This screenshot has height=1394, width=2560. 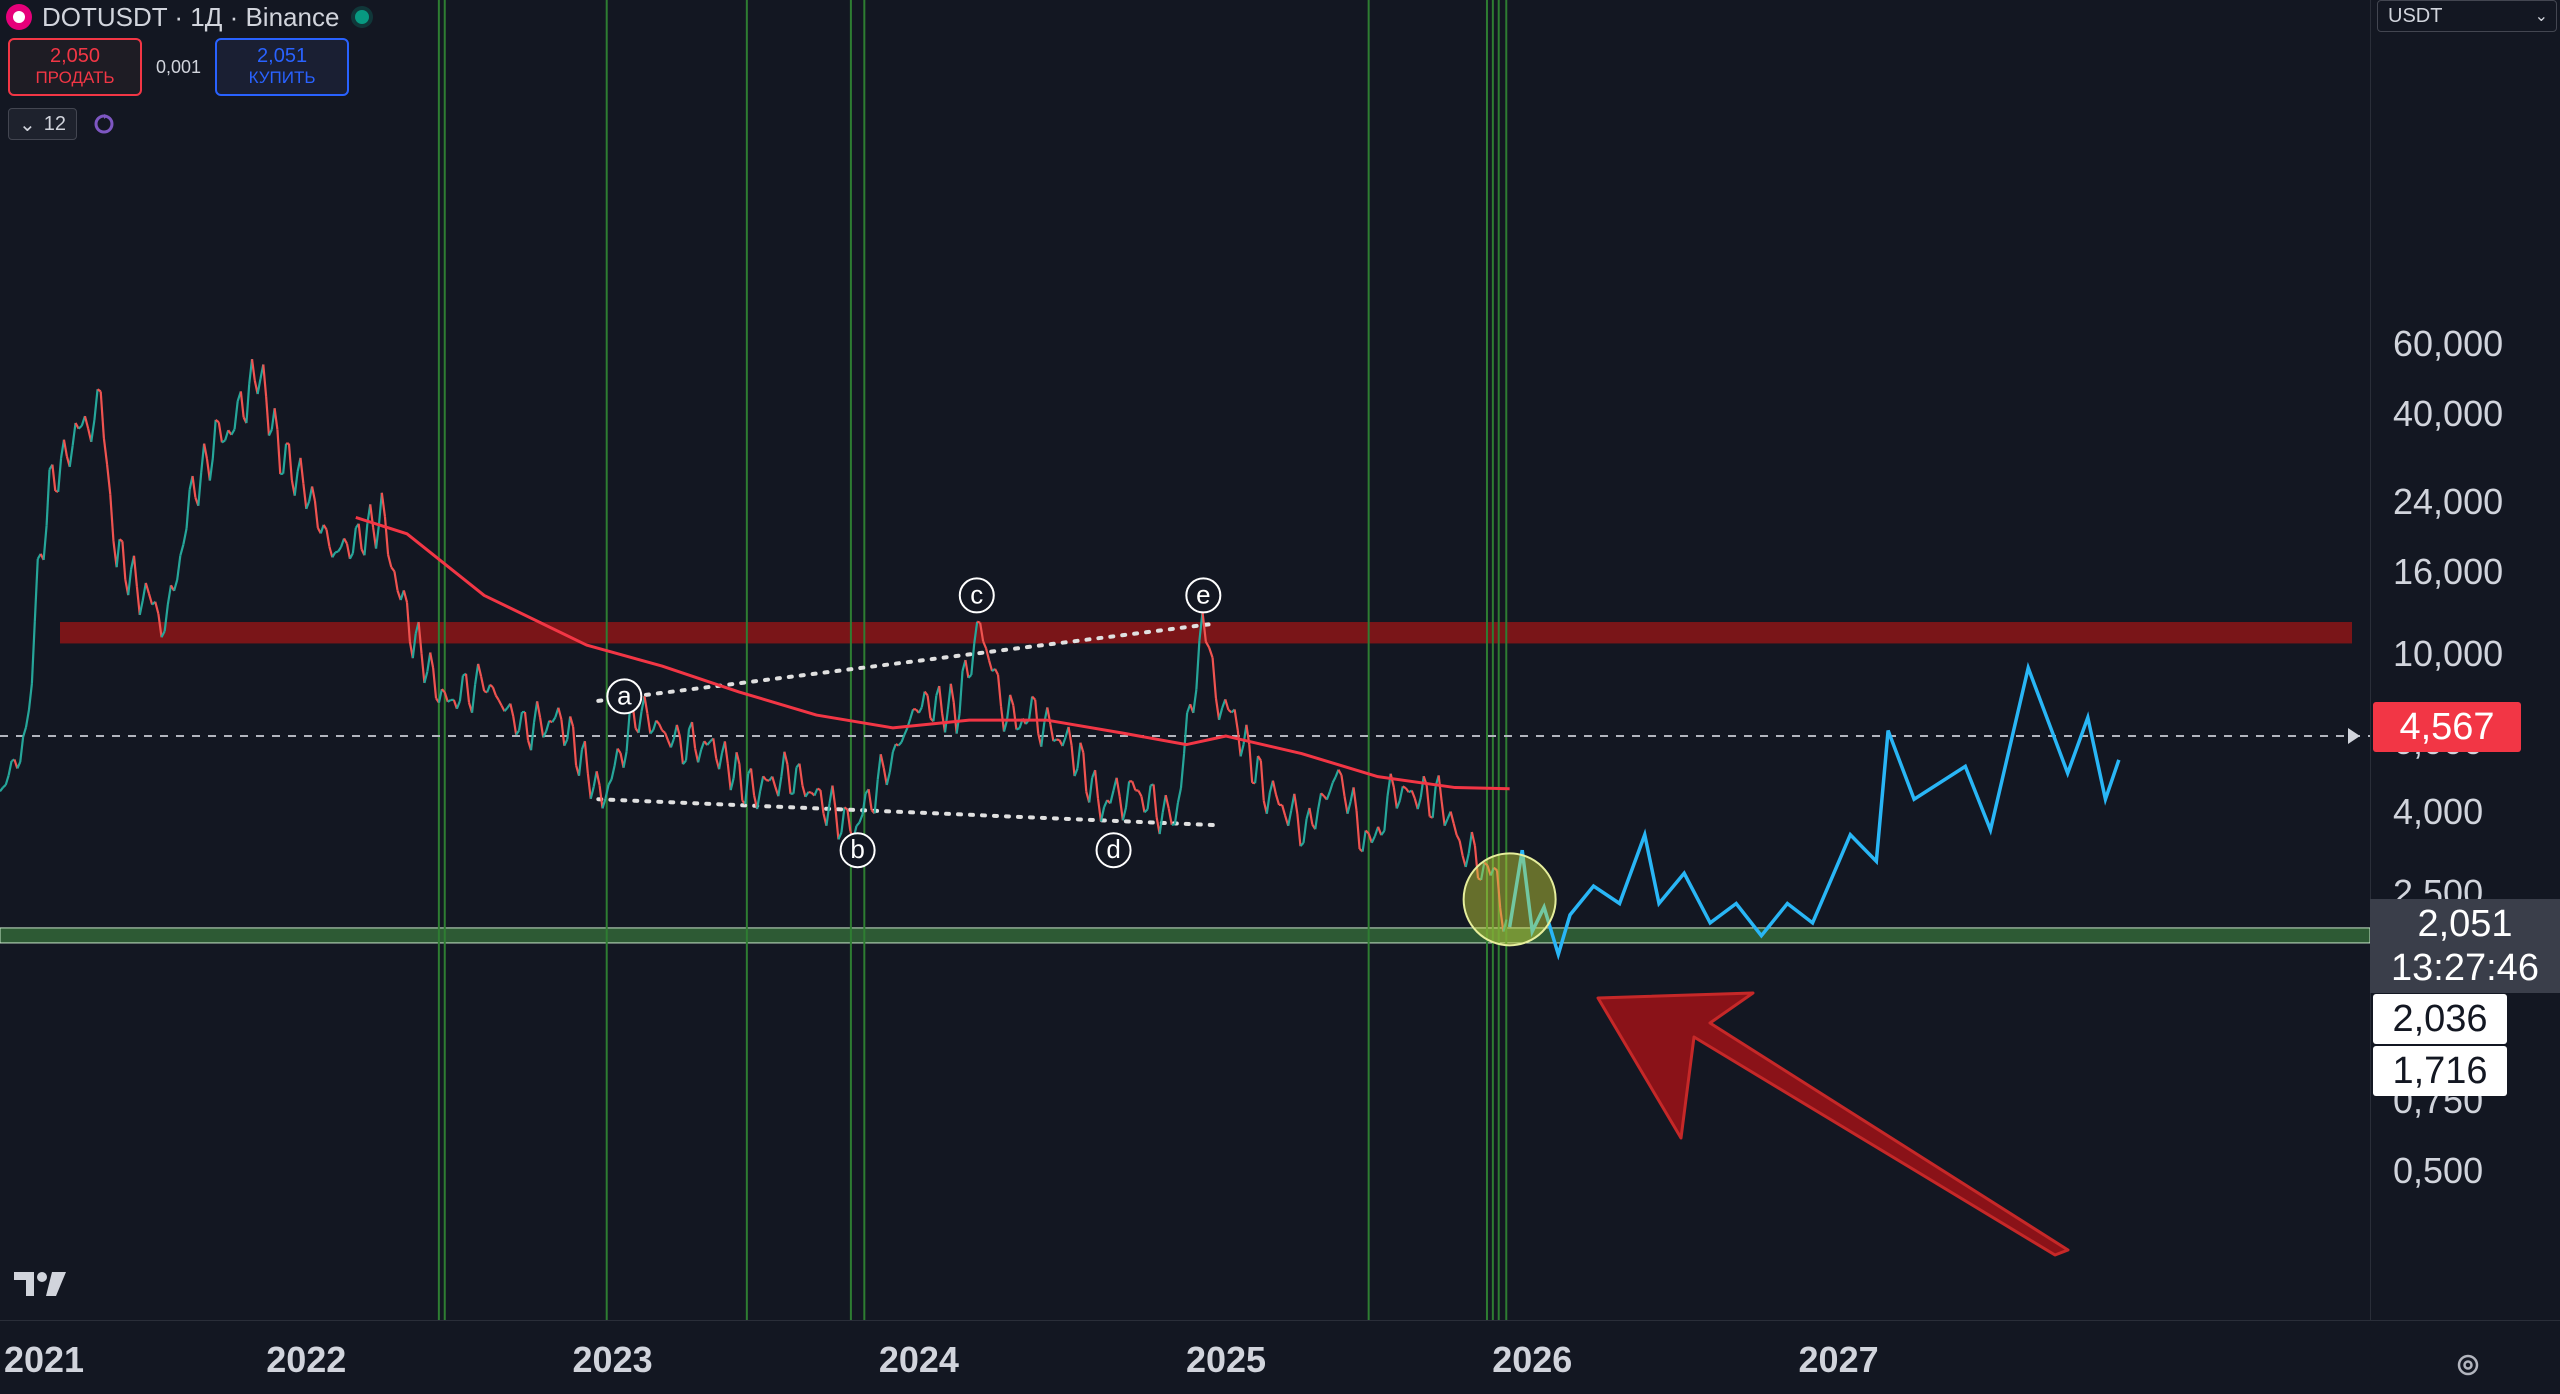 I want to click on sell-button: 2,050 ПРОДАТЬ, so click(x=75, y=67).